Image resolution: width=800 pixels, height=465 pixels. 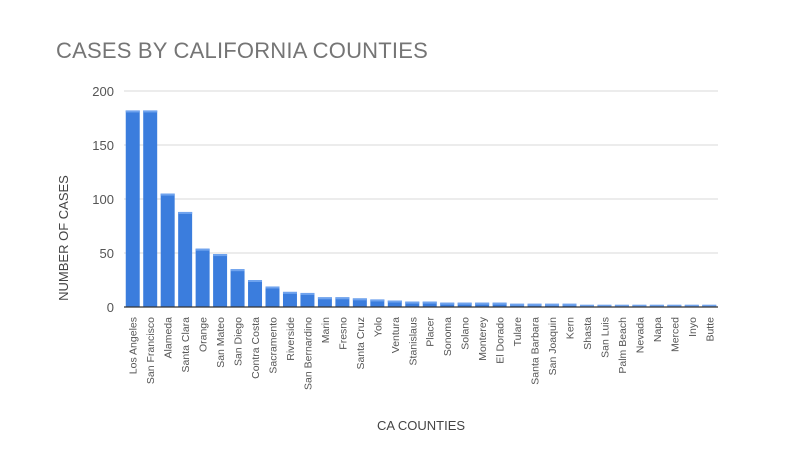 What do you see at coordinates (518, 332) in the screenshot?
I see `x-tick-label: Tulare` at bounding box center [518, 332].